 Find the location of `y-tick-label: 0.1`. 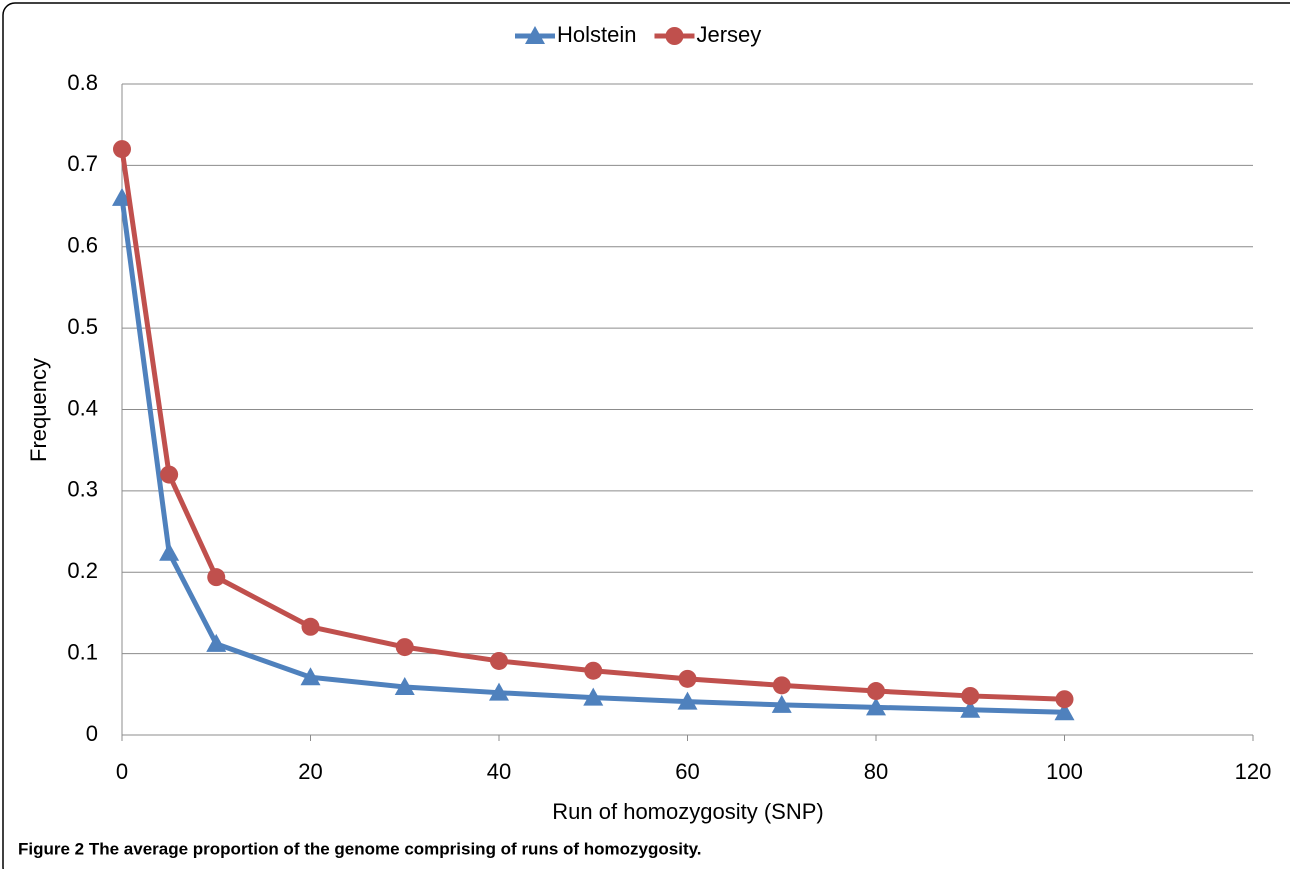

y-tick-label: 0.1 is located at coordinates (82, 651).